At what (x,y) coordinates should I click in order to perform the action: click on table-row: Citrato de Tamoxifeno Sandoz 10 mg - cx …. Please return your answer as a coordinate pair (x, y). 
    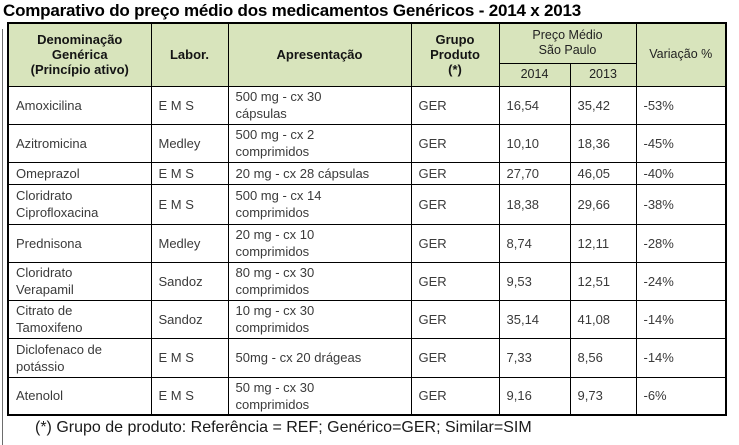
    Looking at the image, I should click on (367, 319).